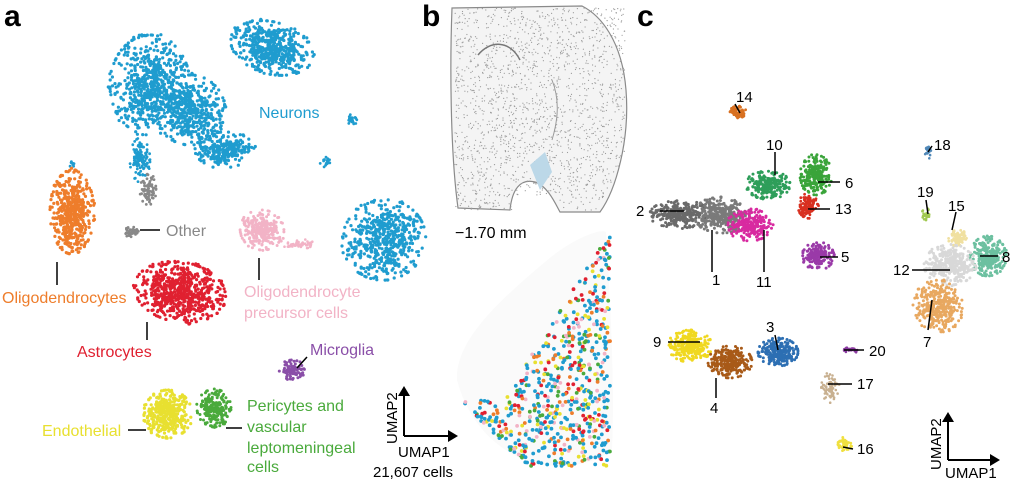 This screenshot has width=1033, height=484. What do you see at coordinates (289, 113) in the screenshot?
I see `label-neurons: Neurons` at bounding box center [289, 113].